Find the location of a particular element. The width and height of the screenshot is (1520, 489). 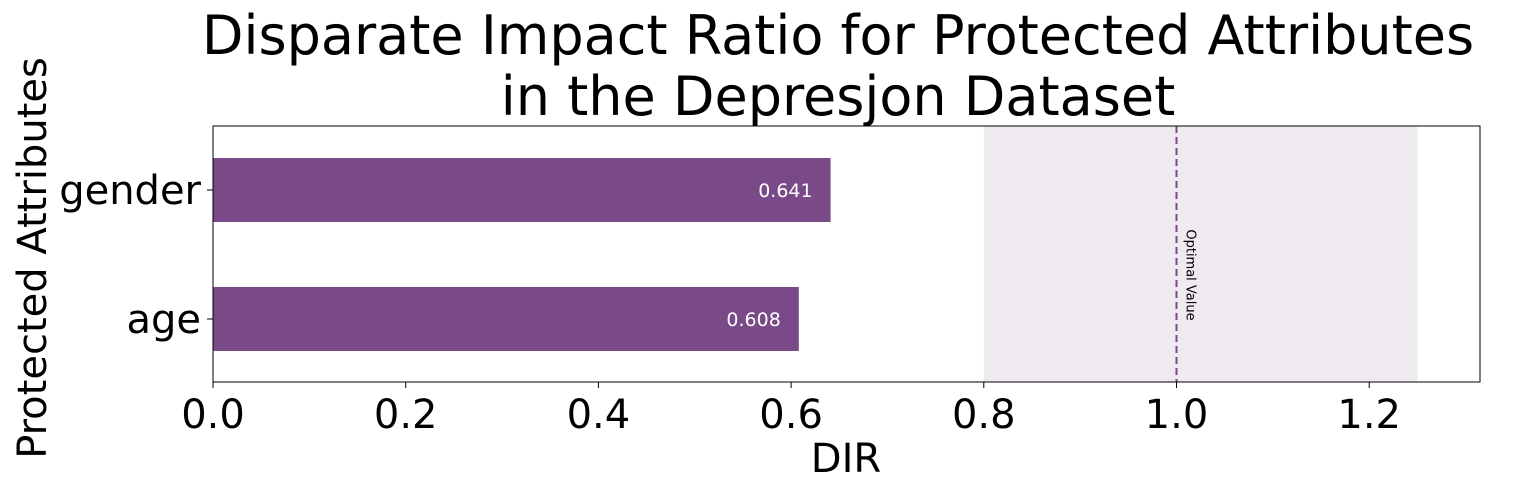

x-tick-label: 1.2 is located at coordinates (1369, 415).